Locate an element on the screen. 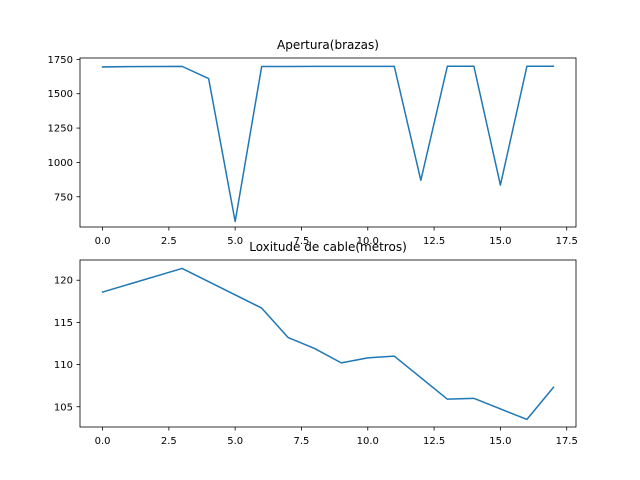 This screenshot has height=480, width=640. y-tick-label: 1000 is located at coordinates (60, 163).